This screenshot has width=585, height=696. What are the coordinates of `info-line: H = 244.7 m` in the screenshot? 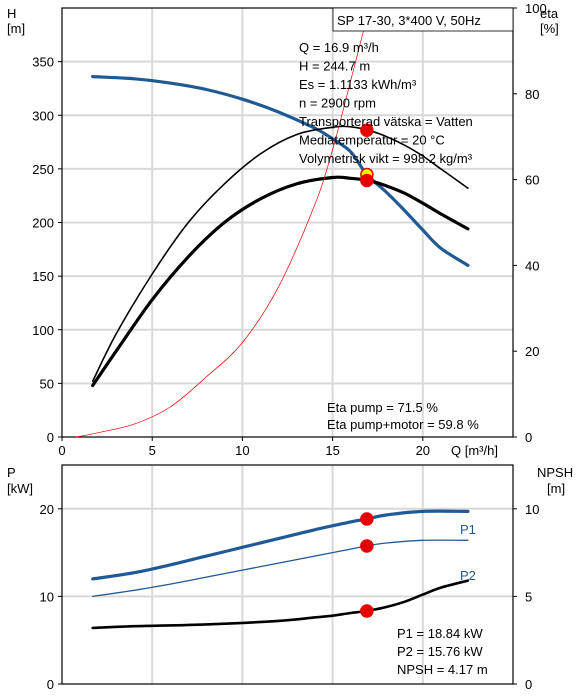 It's located at (334, 66).